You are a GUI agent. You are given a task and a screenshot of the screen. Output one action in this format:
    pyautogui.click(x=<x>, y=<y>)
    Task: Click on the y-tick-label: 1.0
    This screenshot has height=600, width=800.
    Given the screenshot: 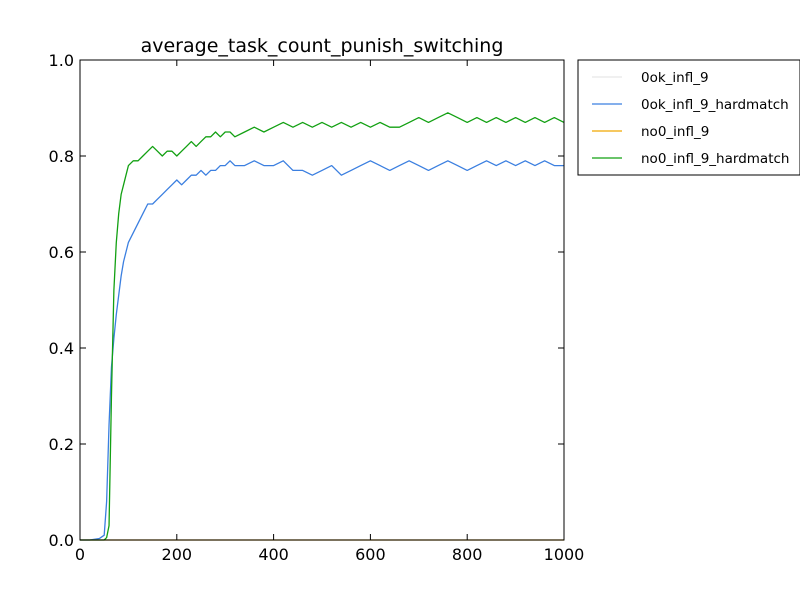 What is the action you would take?
    pyautogui.click(x=61, y=60)
    